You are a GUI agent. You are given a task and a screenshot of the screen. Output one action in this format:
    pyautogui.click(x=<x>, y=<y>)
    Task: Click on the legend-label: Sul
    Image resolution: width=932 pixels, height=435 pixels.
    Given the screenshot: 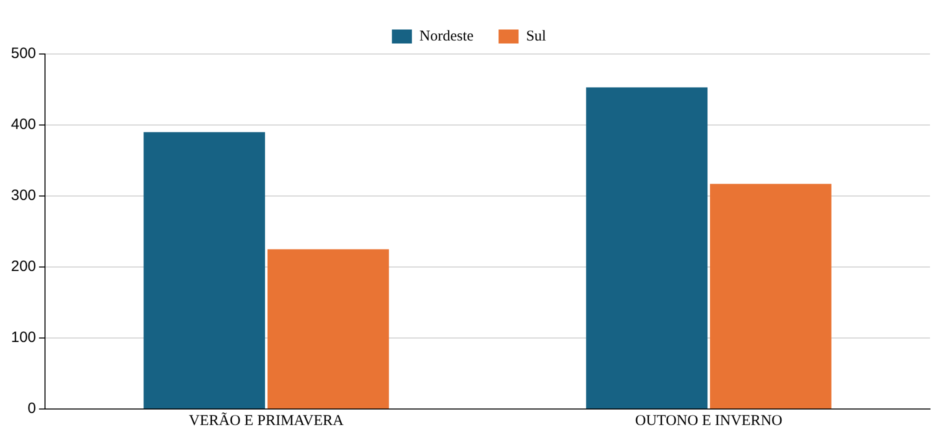 What is the action you would take?
    pyautogui.click(x=536, y=36)
    